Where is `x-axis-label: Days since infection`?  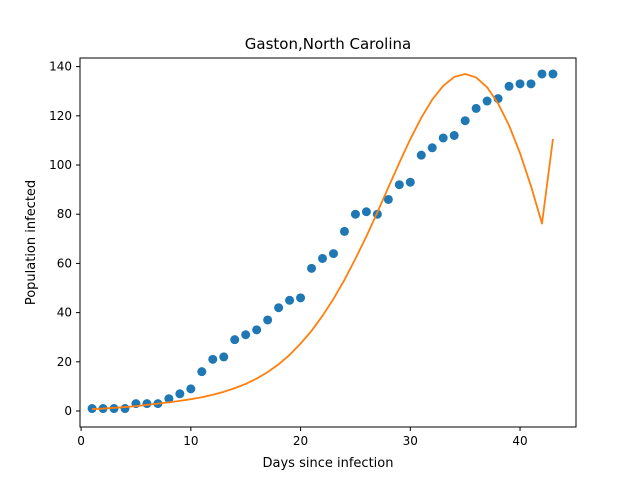
x-axis-label: Days since infection is located at coordinates (328, 463).